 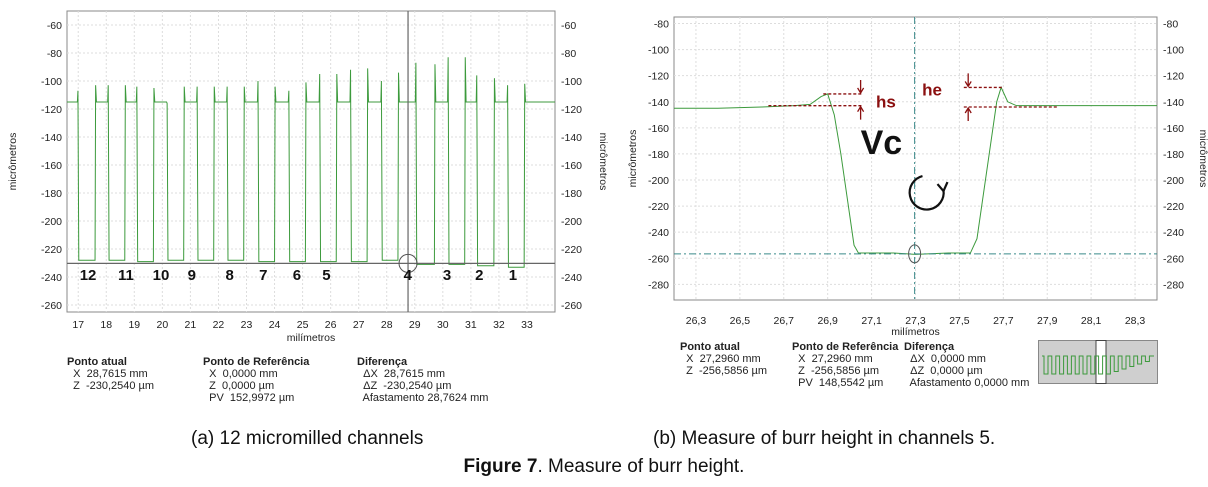 I want to click on channel-label: 3, so click(x=447, y=275).